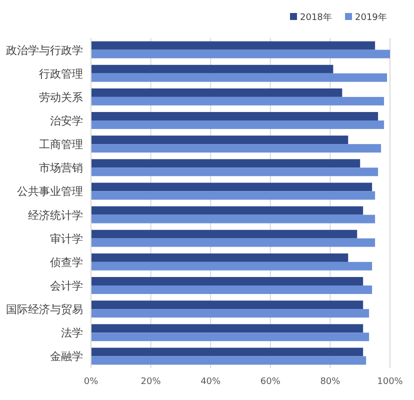 This screenshot has height=400, width=414. Describe the element at coordinates (44, 50) in the screenshot. I see `y-tick-label: 政治学与行政学` at that location.